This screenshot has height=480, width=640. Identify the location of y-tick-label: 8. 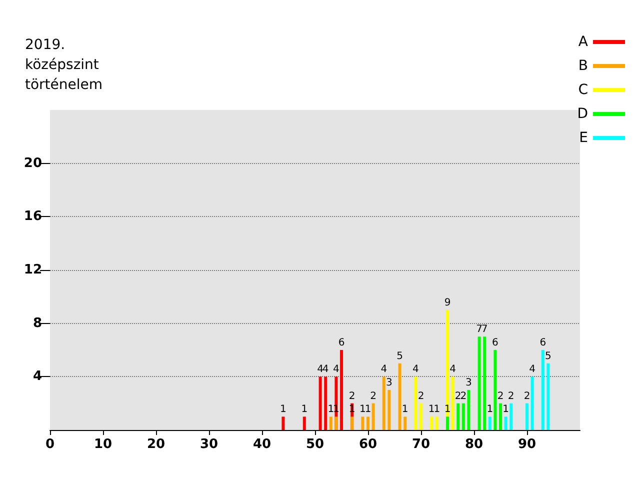
(37, 323).